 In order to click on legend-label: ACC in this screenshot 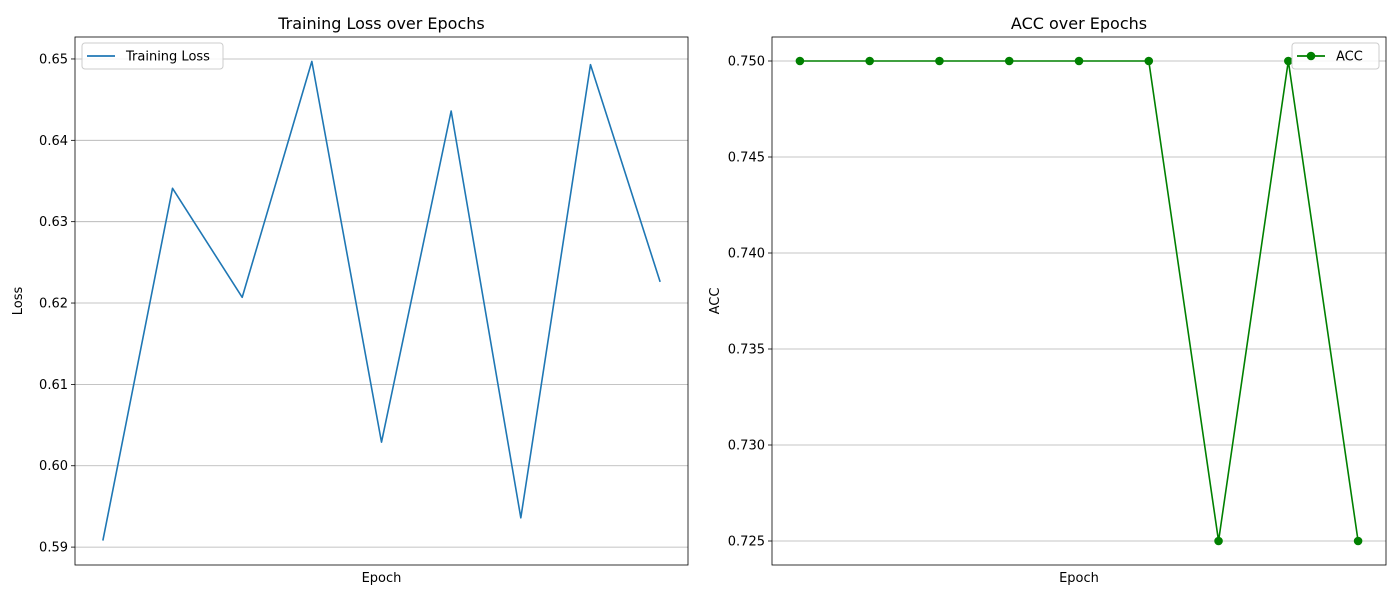, I will do `click(1349, 57)`.